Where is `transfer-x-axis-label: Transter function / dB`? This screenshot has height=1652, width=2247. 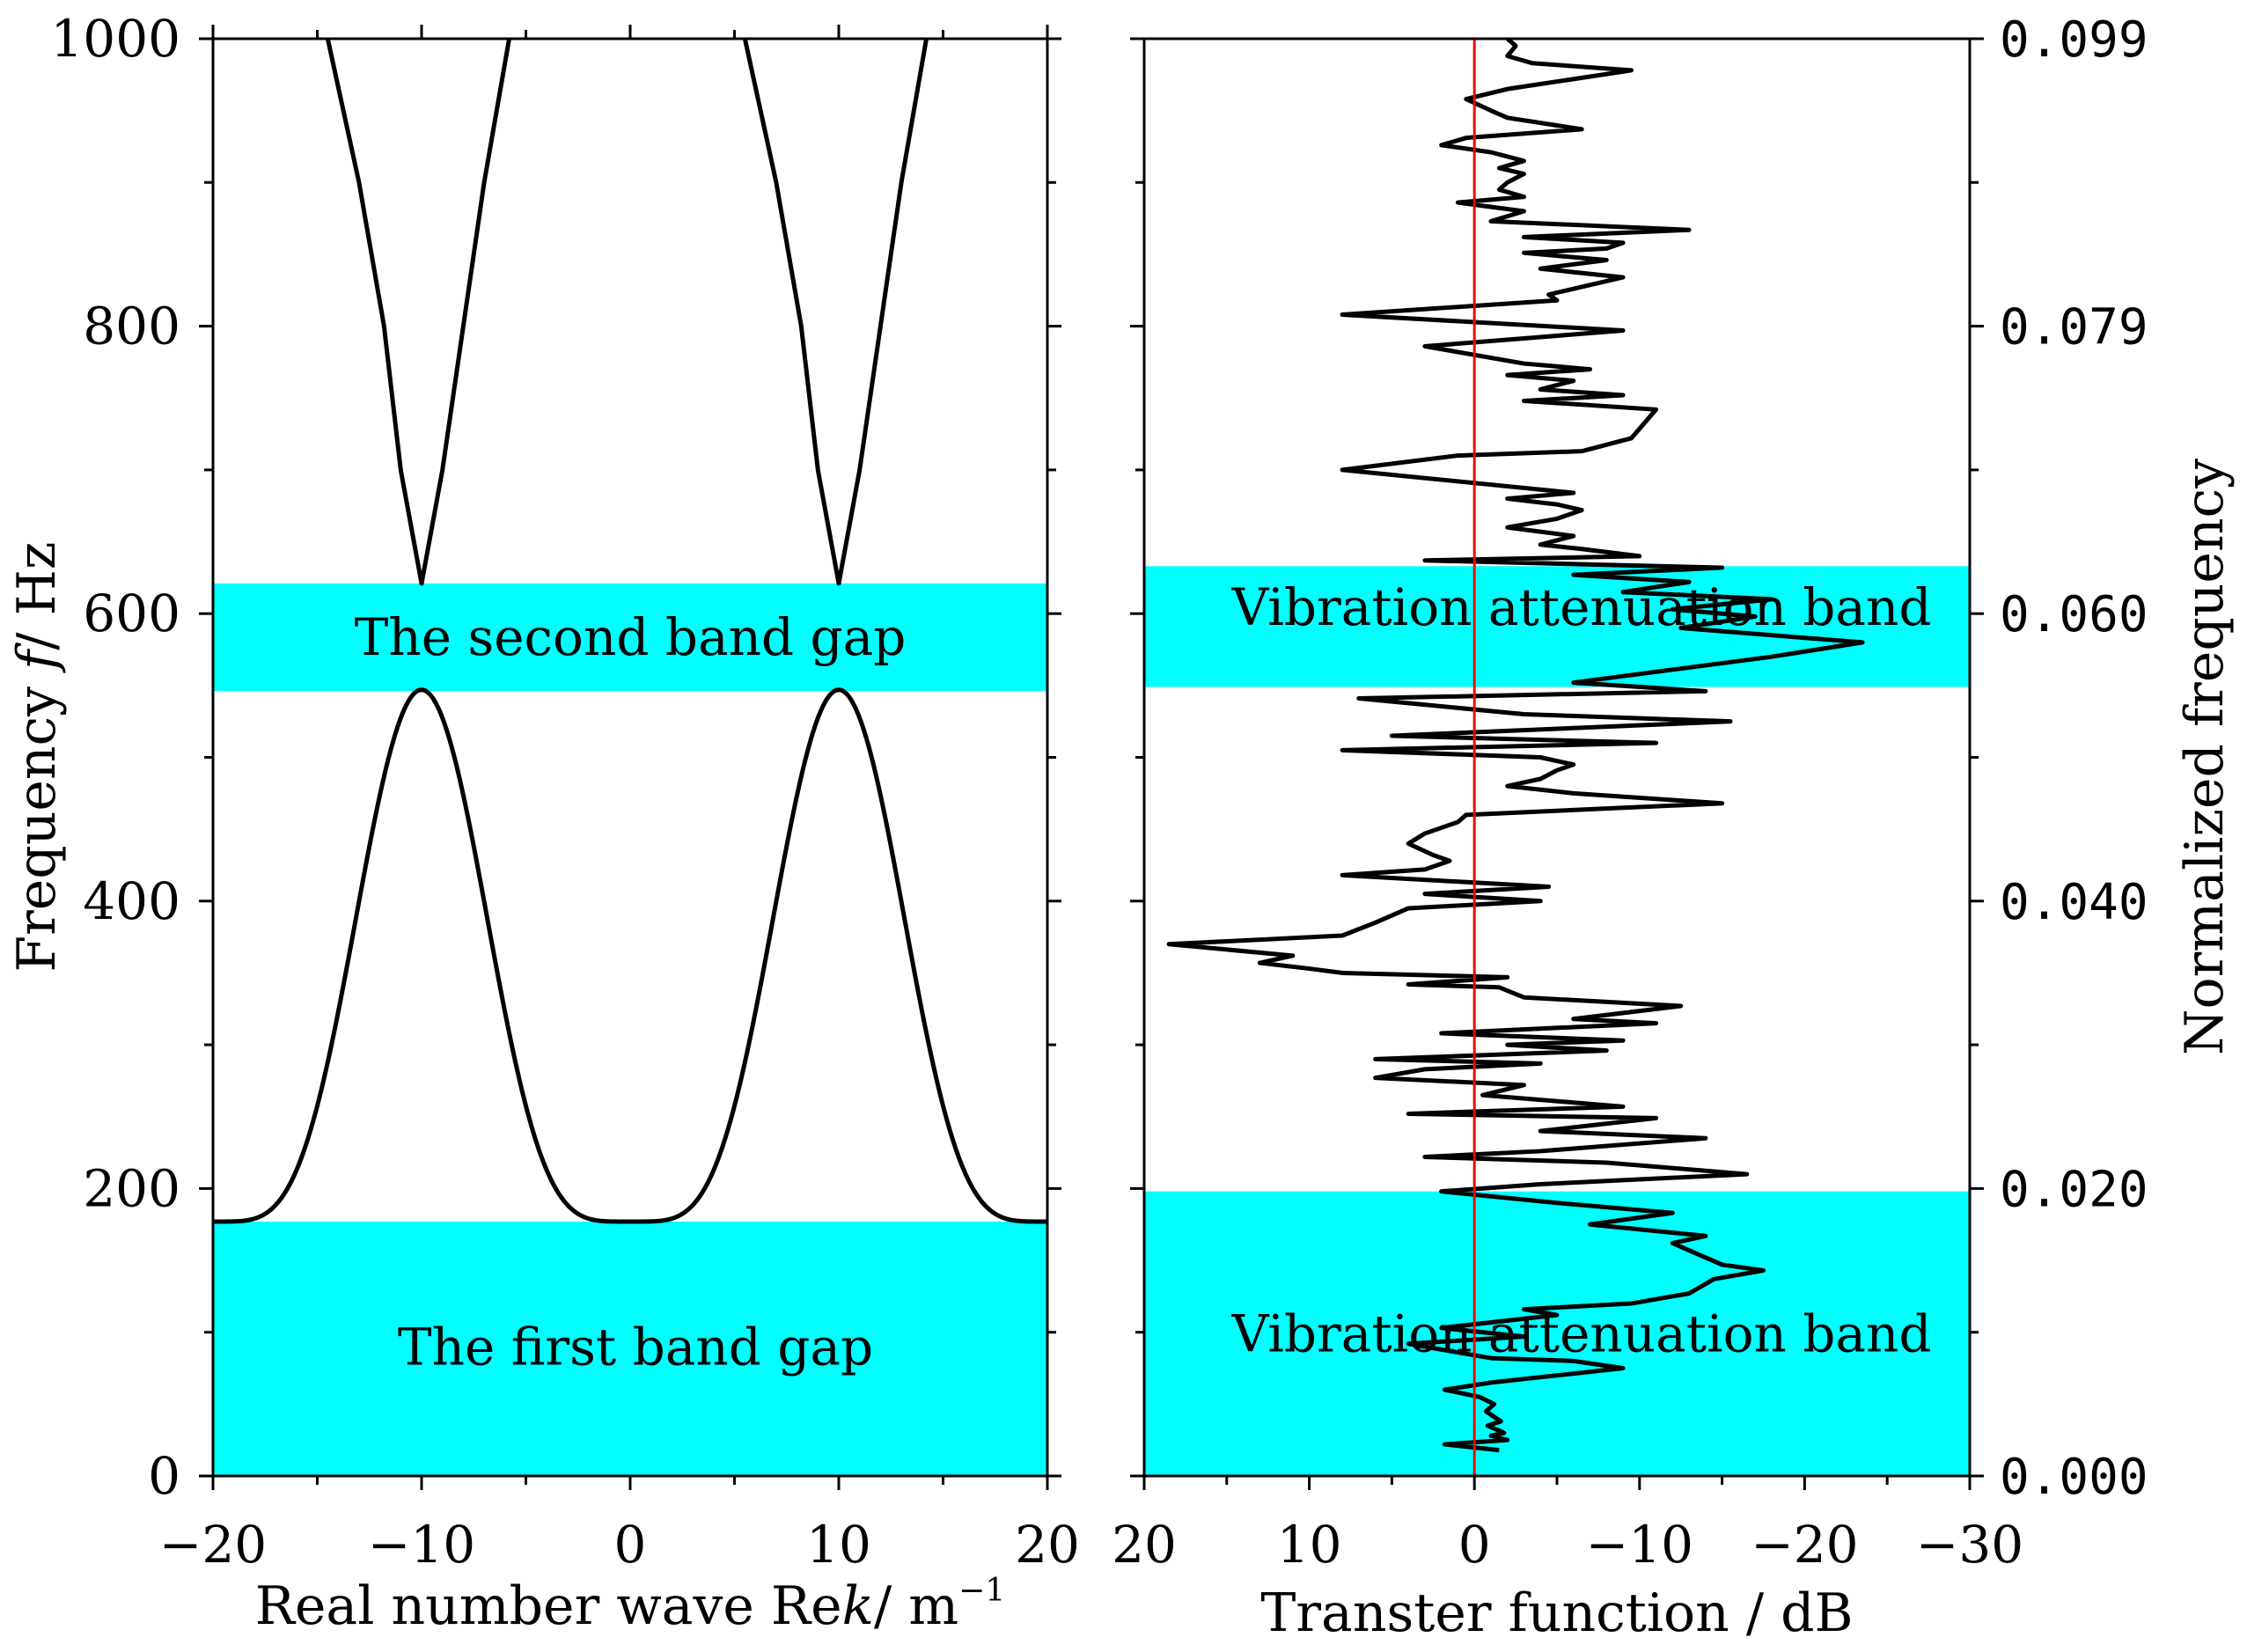 transfer-x-axis-label: Transter function / dB is located at coordinates (1557, 1613).